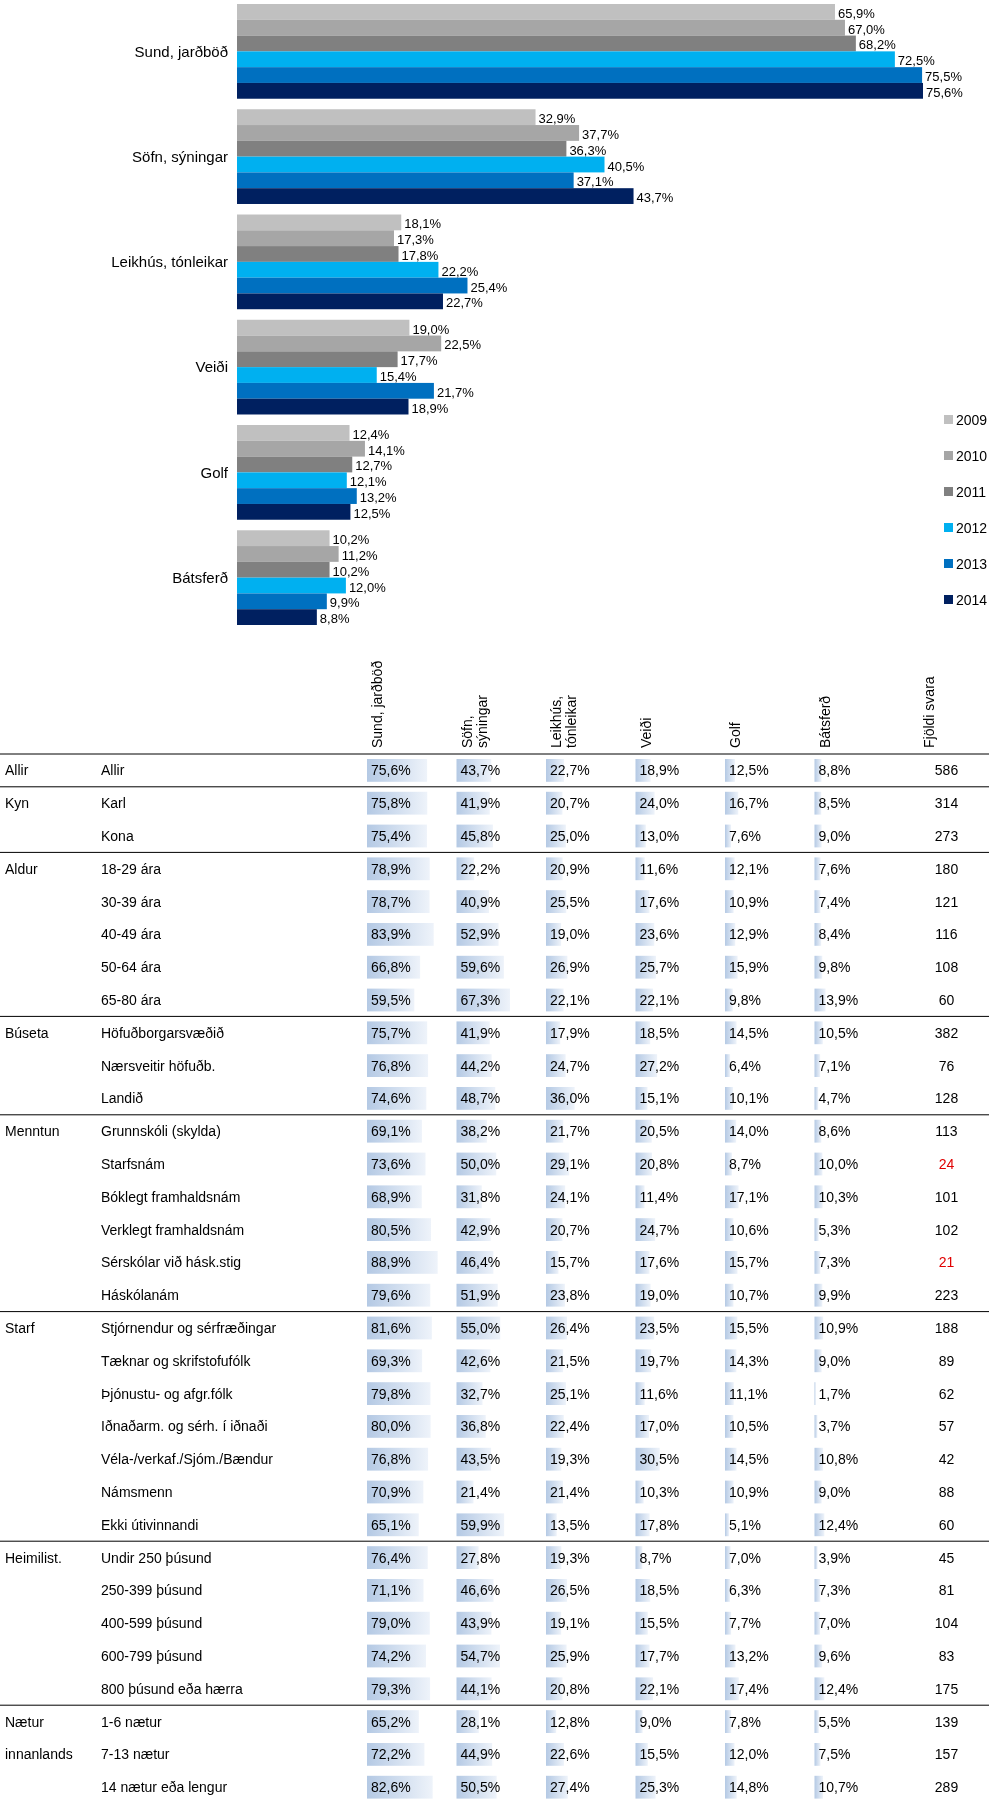  Describe the element at coordinates (946, 1688) in the screenshot. I see `data-label: 175` at that location.